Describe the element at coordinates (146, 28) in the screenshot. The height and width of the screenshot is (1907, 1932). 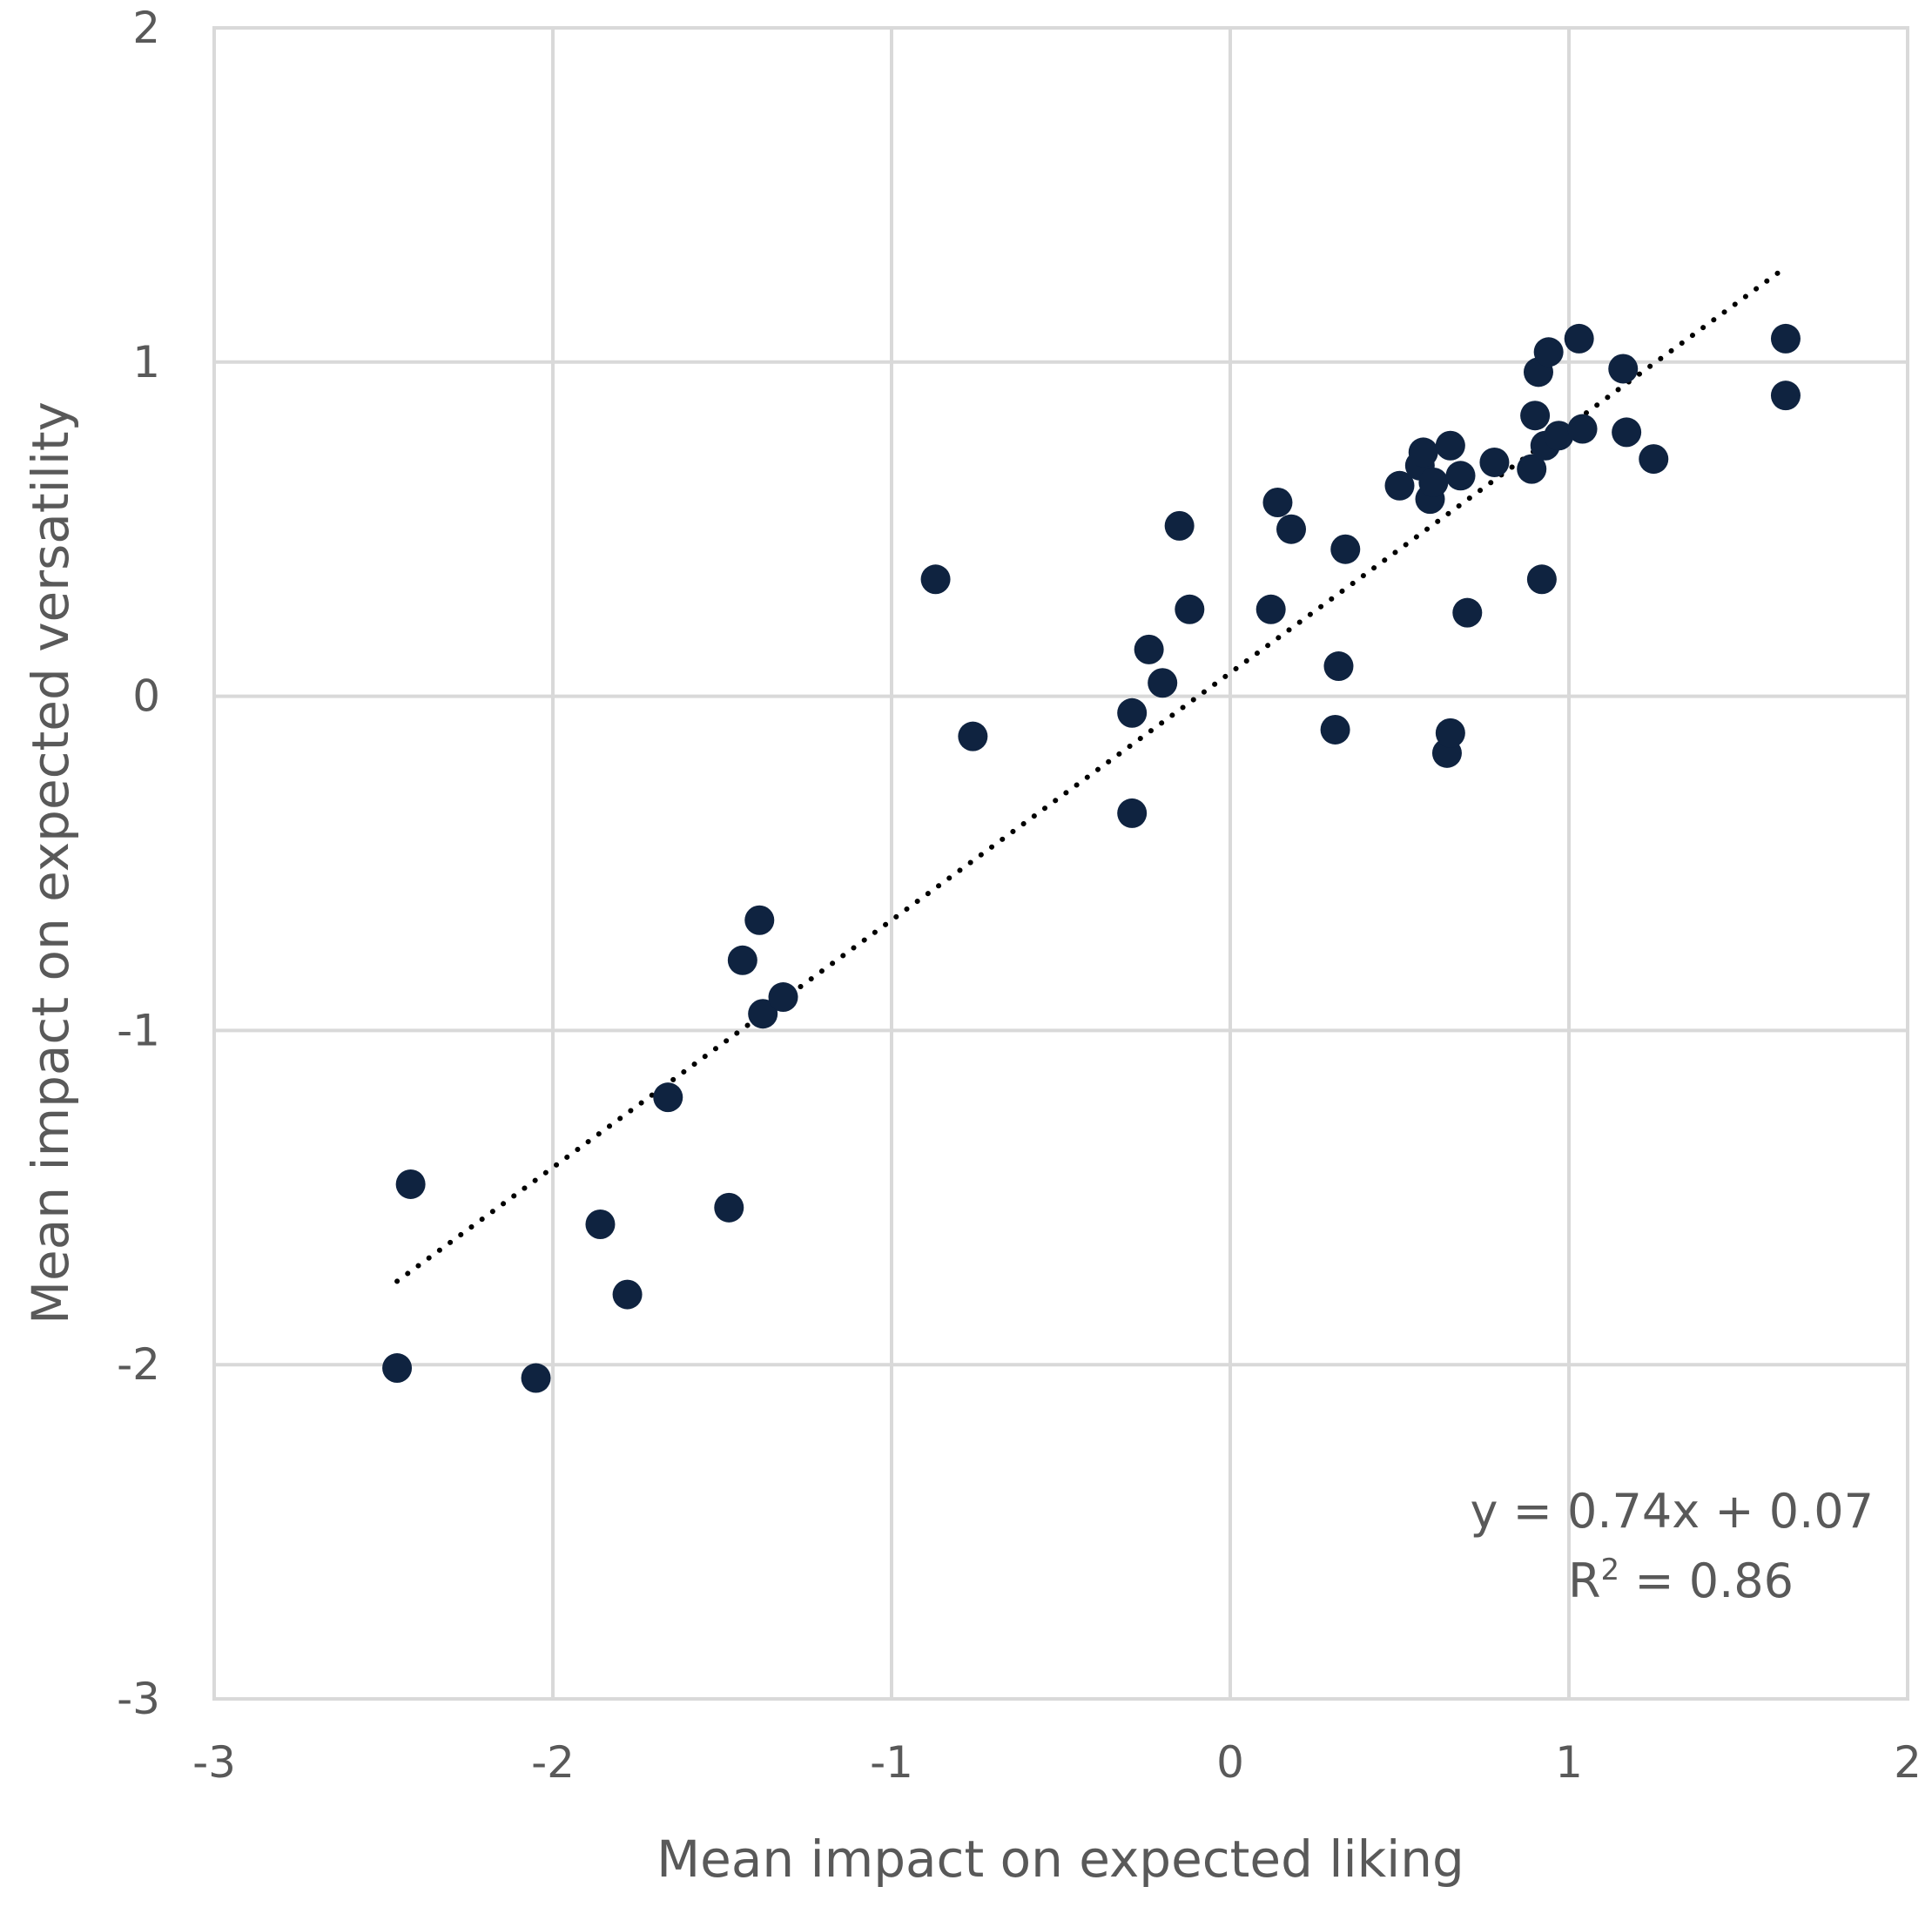
I see `y-tick-label: 2` at that location.